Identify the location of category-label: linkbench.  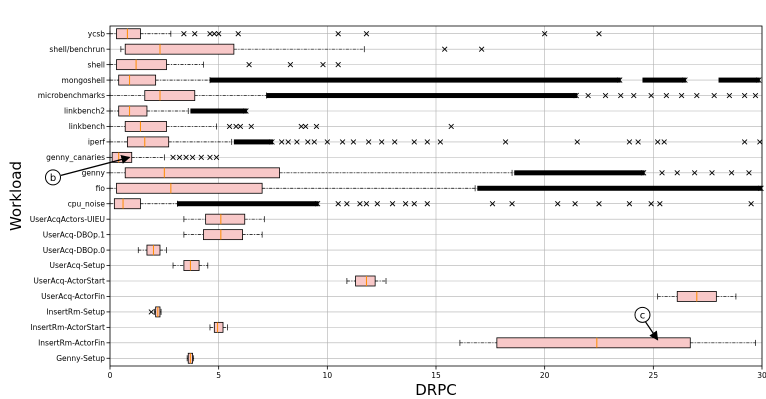
(87, 126).